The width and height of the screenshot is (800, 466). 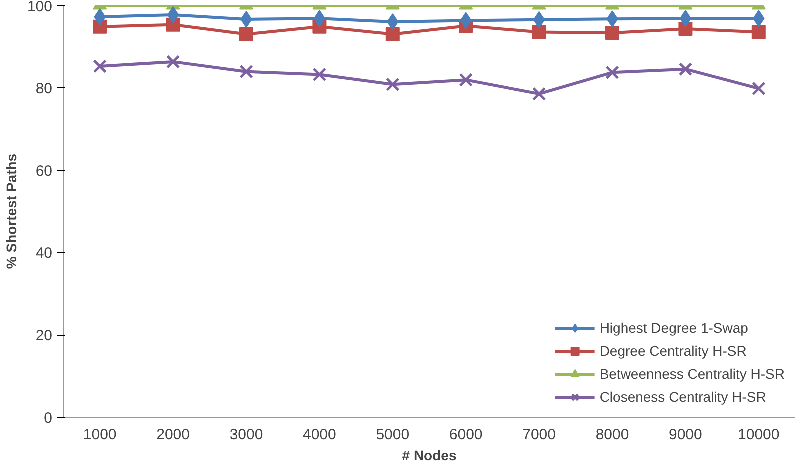 I want to click on y-tick-label: 60, so click(x=44, y=171).